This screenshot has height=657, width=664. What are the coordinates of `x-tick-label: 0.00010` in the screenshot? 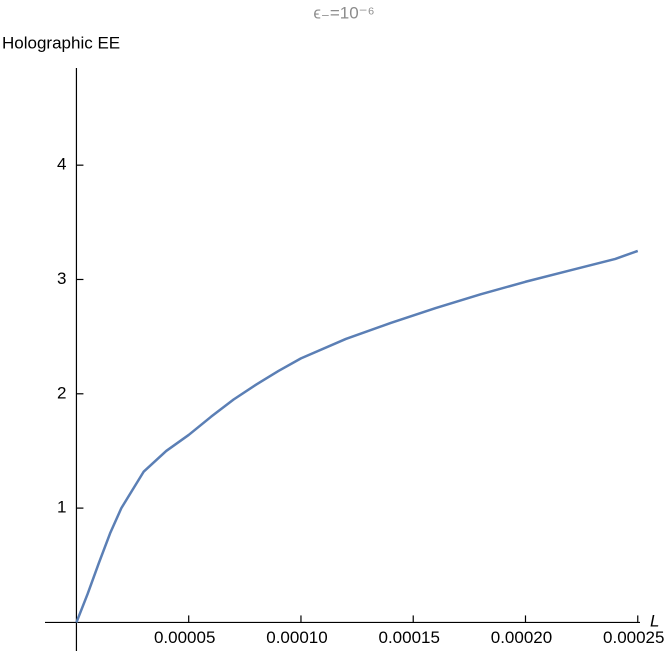 It's located at (296, 637).